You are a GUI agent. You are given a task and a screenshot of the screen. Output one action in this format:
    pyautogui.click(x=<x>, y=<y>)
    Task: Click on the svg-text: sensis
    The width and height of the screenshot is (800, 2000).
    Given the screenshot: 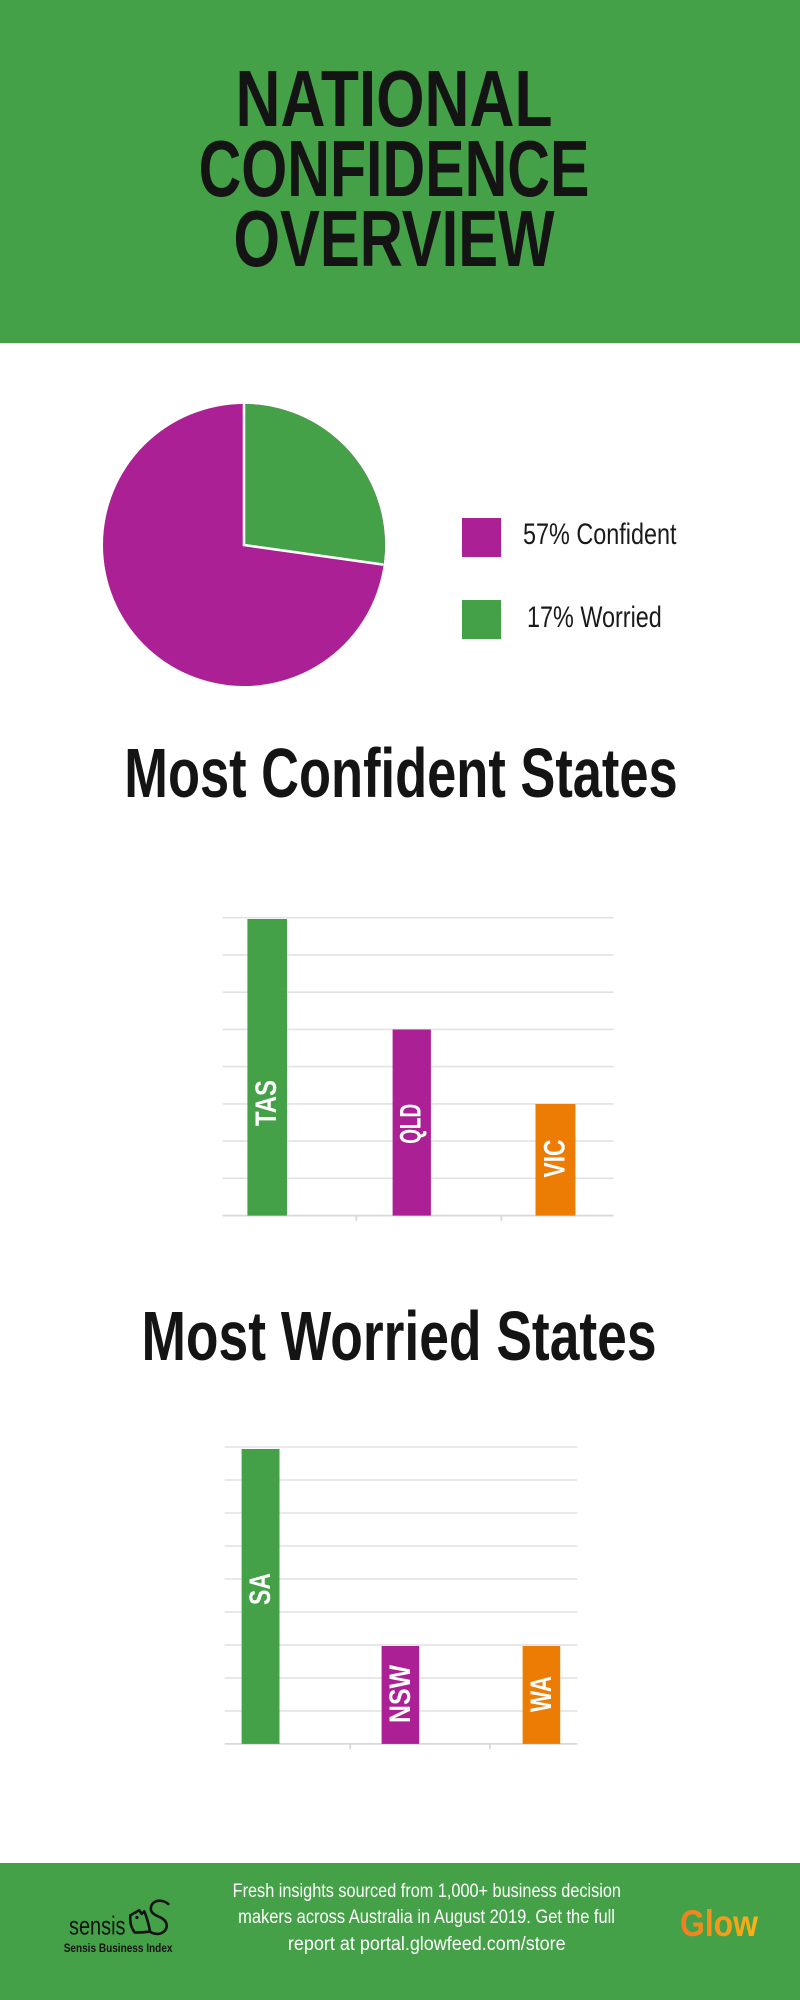 What is the action you would take?
    pyautogui.click(x=97, y=1925)
    